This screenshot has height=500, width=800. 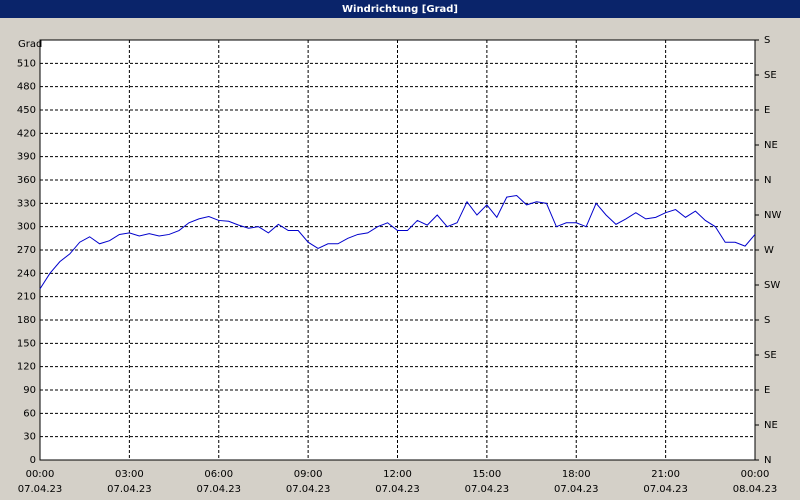 What do you see at coordinates (29, 413) in the screenshot?
I see `y-tick-label: 60` at bounding box center [29, 413].